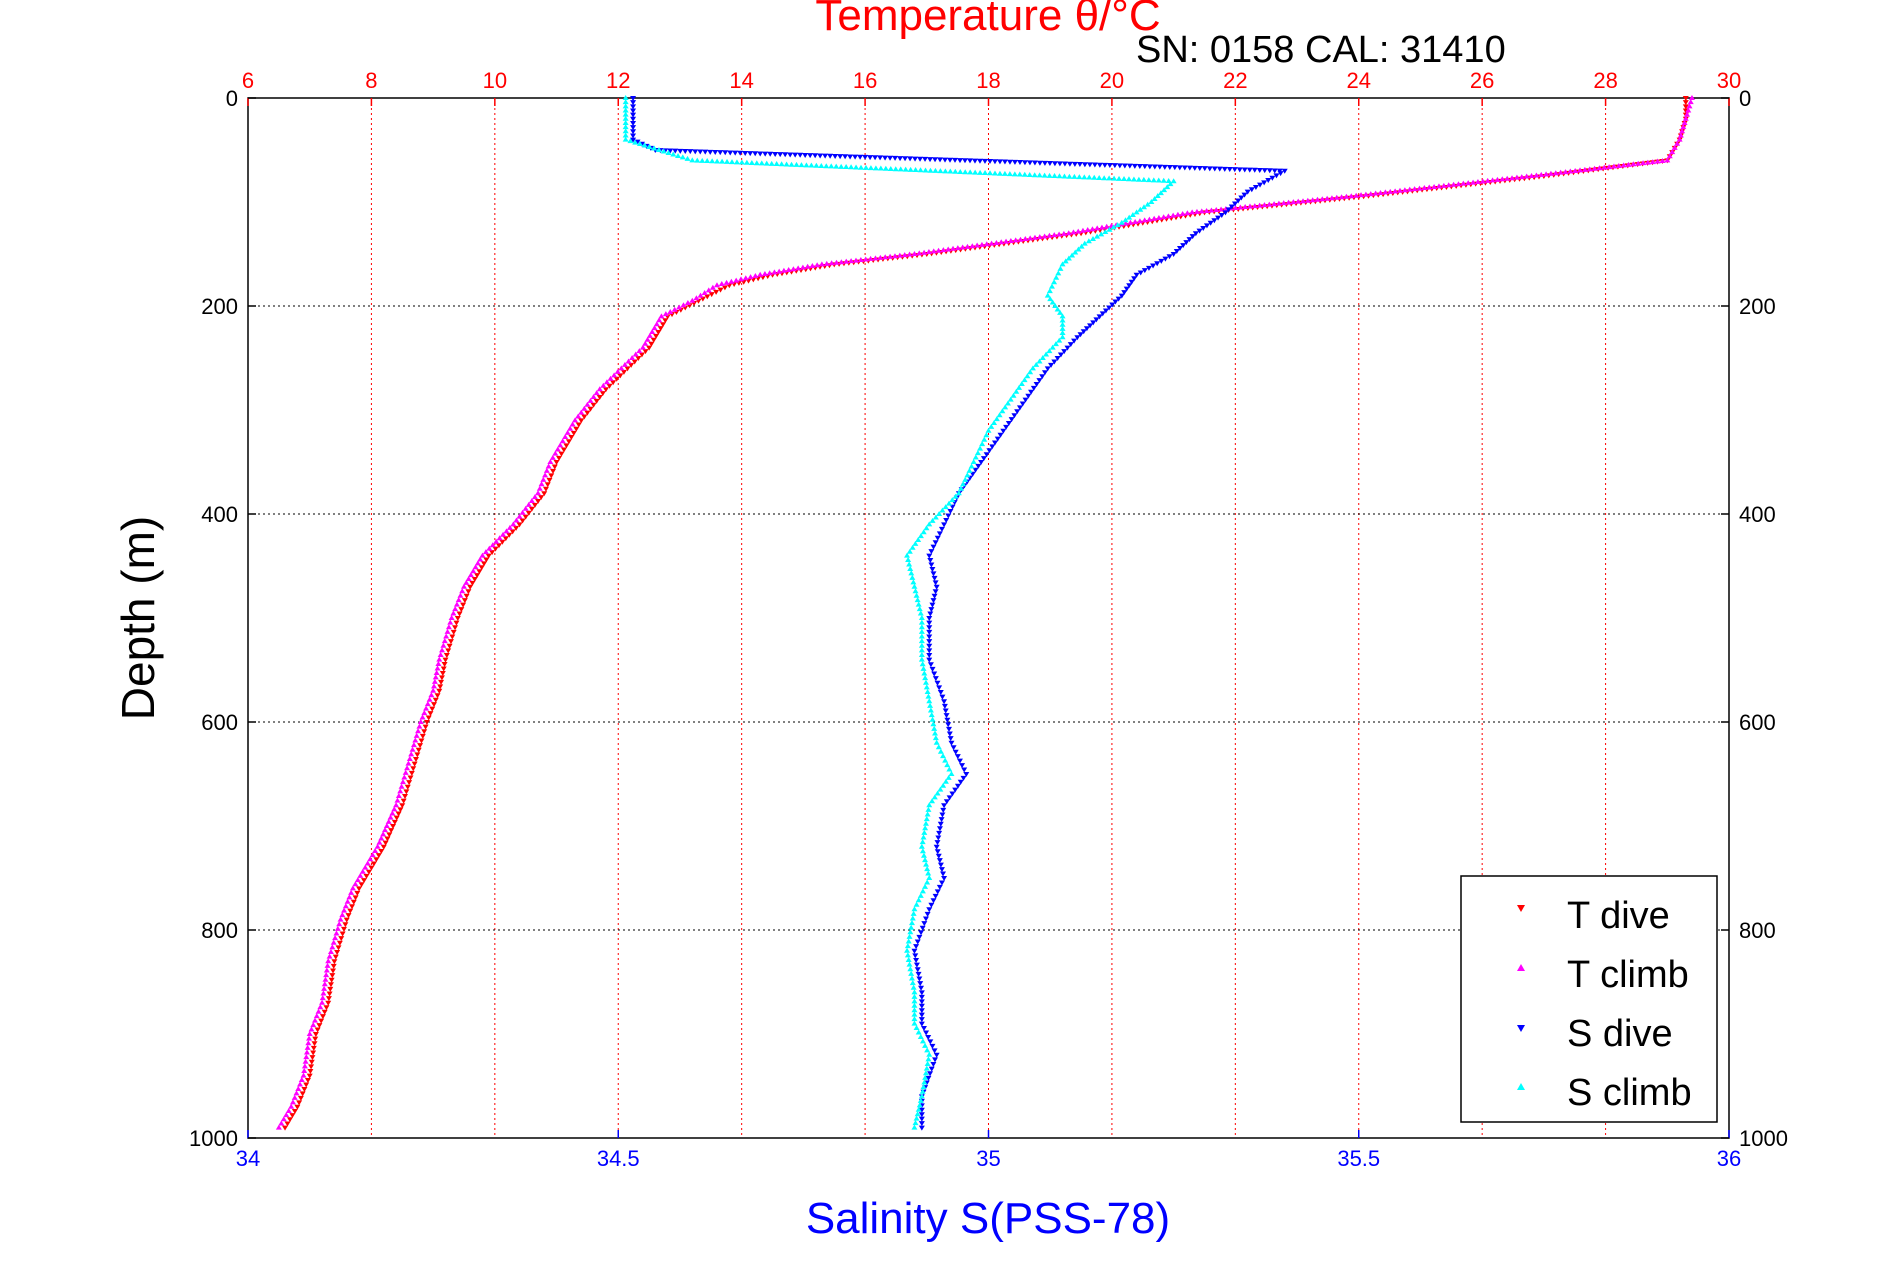  What do you see at coordinates (138, 618) in the screenshot?
I see `y-axis-label: Depth (m)` at bounding box center [138, 618].